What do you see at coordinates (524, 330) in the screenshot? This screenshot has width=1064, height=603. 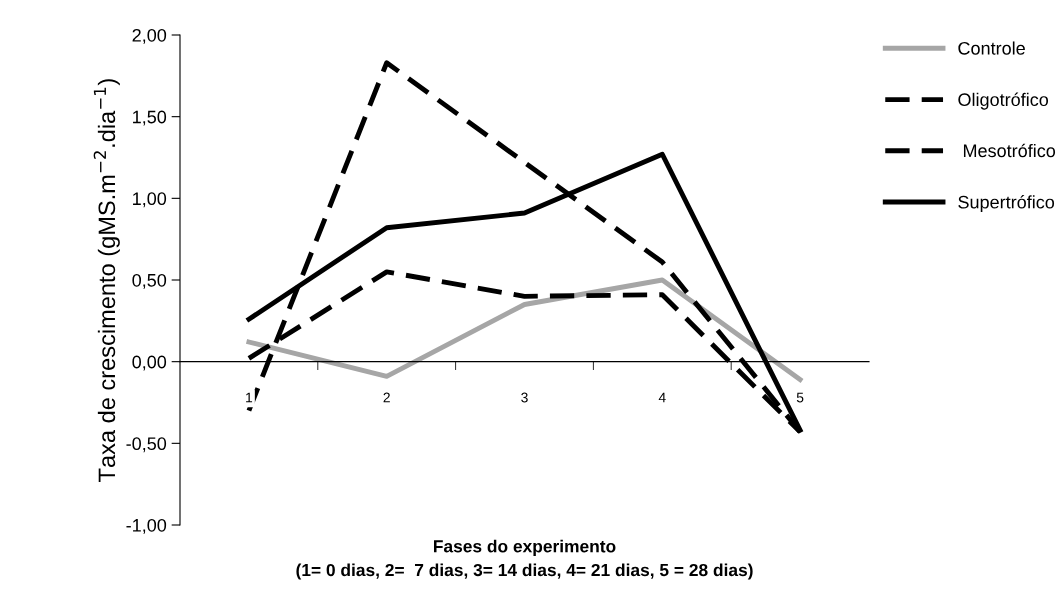 I see `line-series` at bounding box center [524, 330].